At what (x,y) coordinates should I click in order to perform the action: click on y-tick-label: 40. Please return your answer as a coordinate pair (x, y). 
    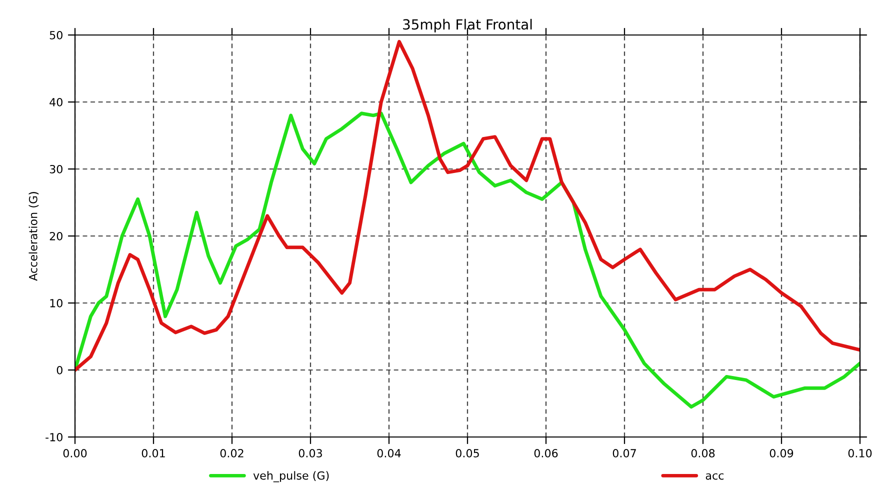
    Looking at the image, I should click on (56, 102).